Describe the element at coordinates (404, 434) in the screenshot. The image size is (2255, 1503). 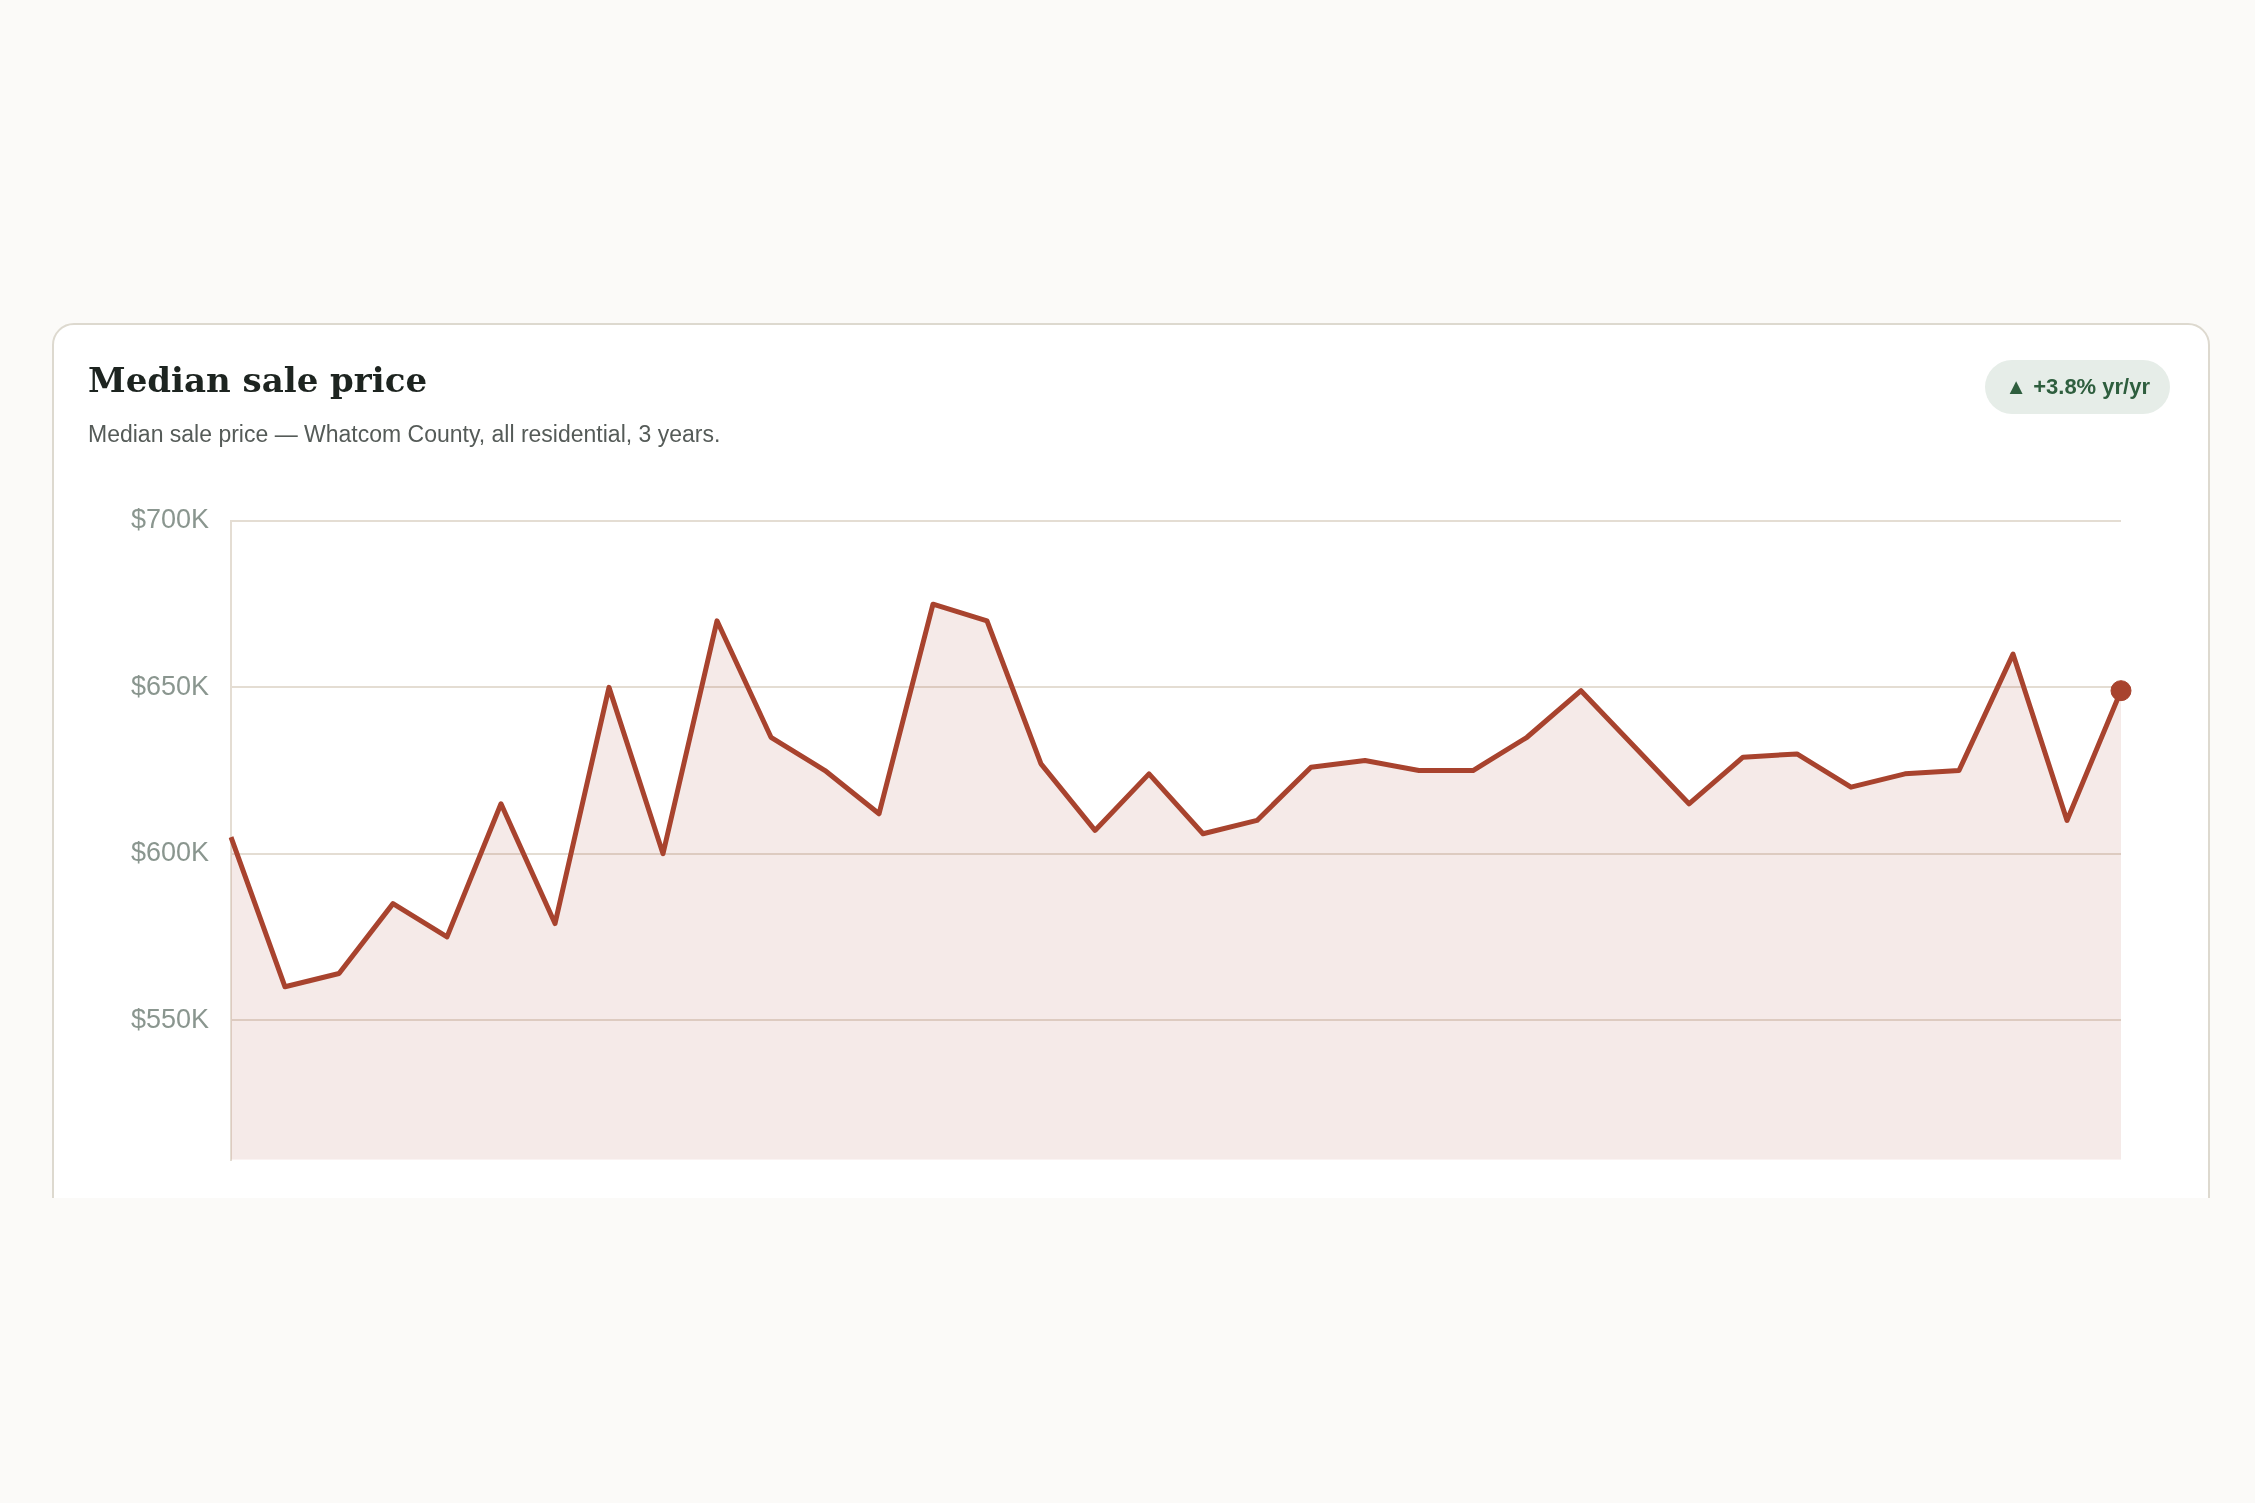
I see `chart-subtitle: Median sale price — Whatcom County, all residential, 3 years.` at that location.